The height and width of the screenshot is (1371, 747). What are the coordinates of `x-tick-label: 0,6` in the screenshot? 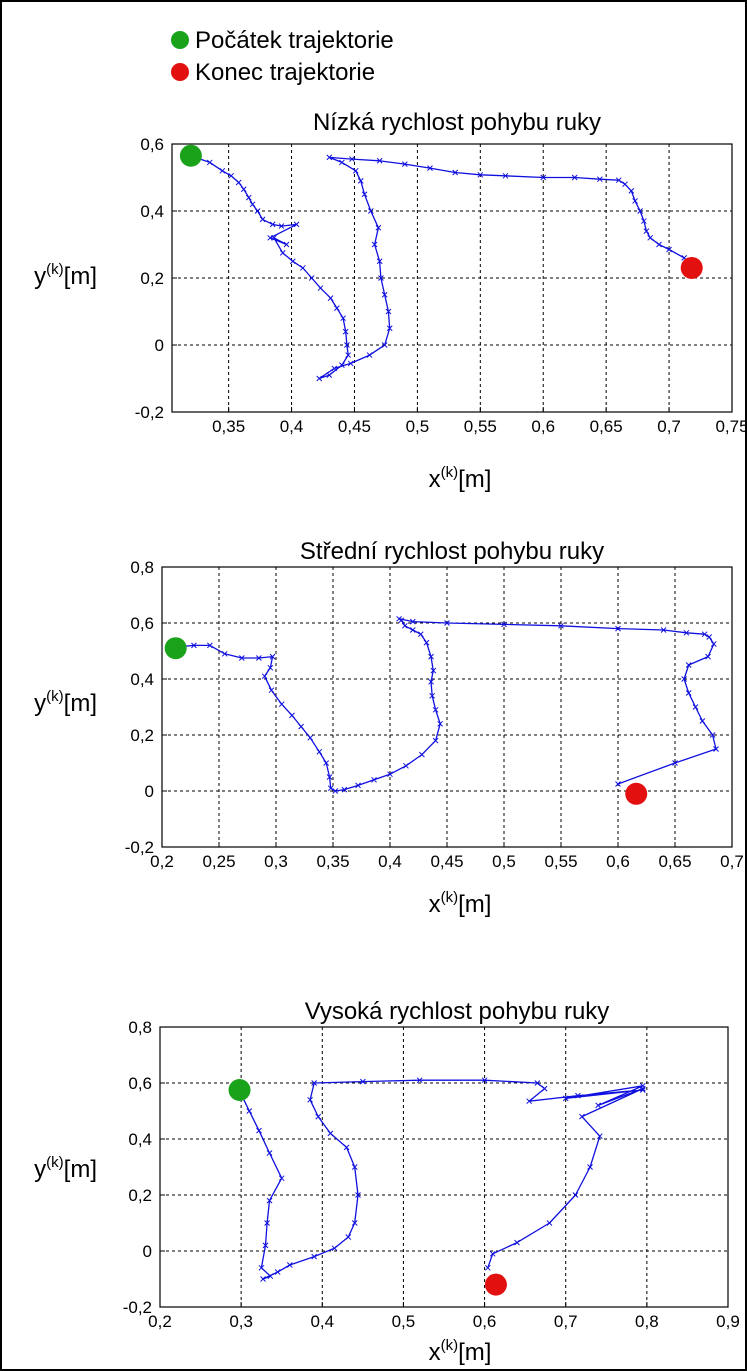 It's located at (485, 1321).